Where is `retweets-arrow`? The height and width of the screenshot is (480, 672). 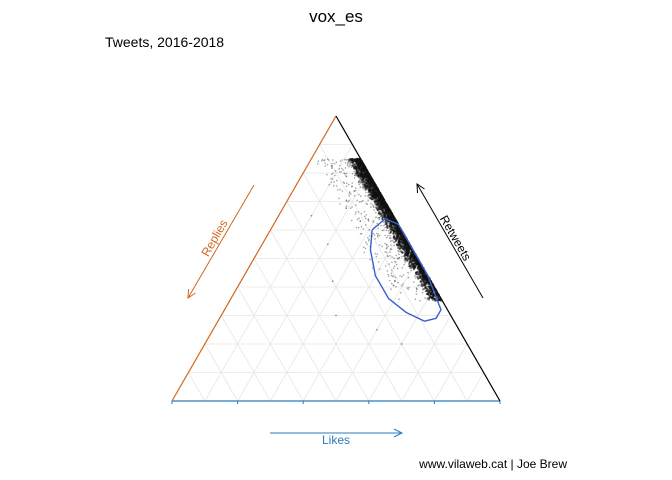
retweets-arrow is located at coordinates (450, 241).